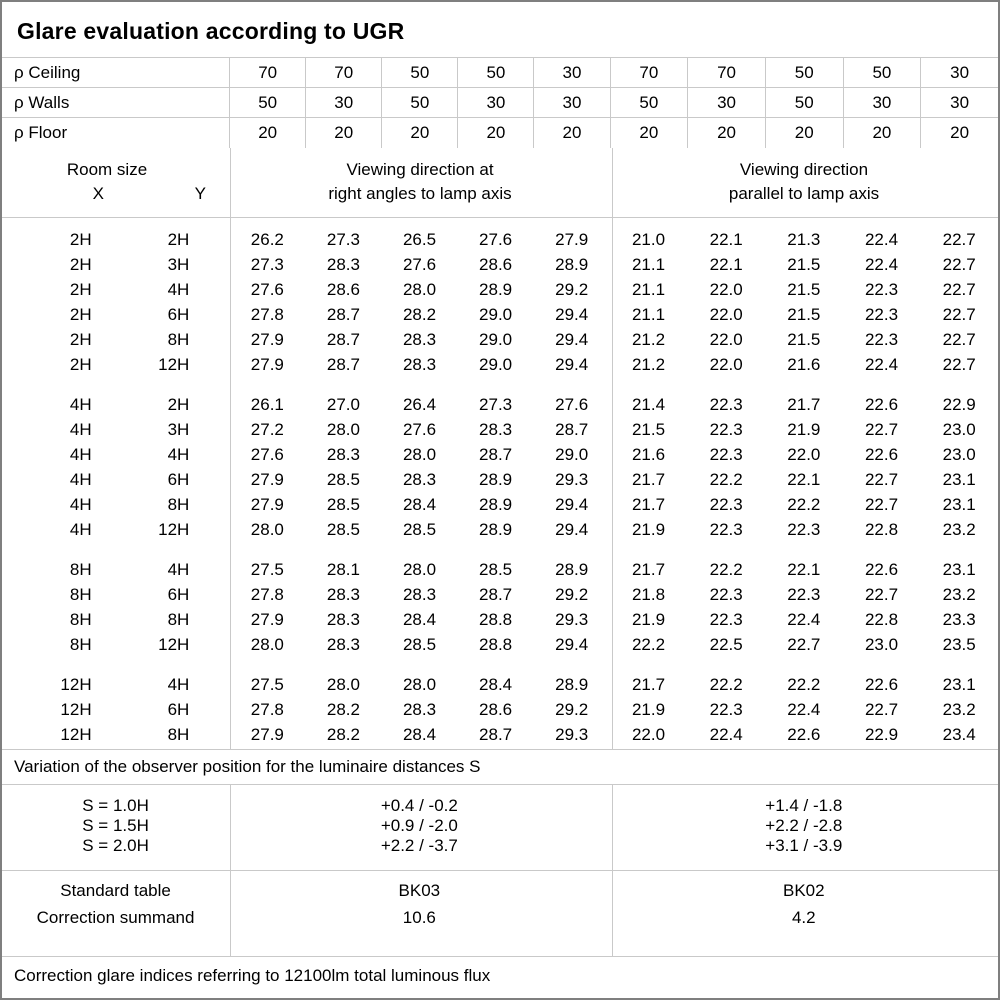  I want to click on reflectance-value: 70, so click(343, 72).